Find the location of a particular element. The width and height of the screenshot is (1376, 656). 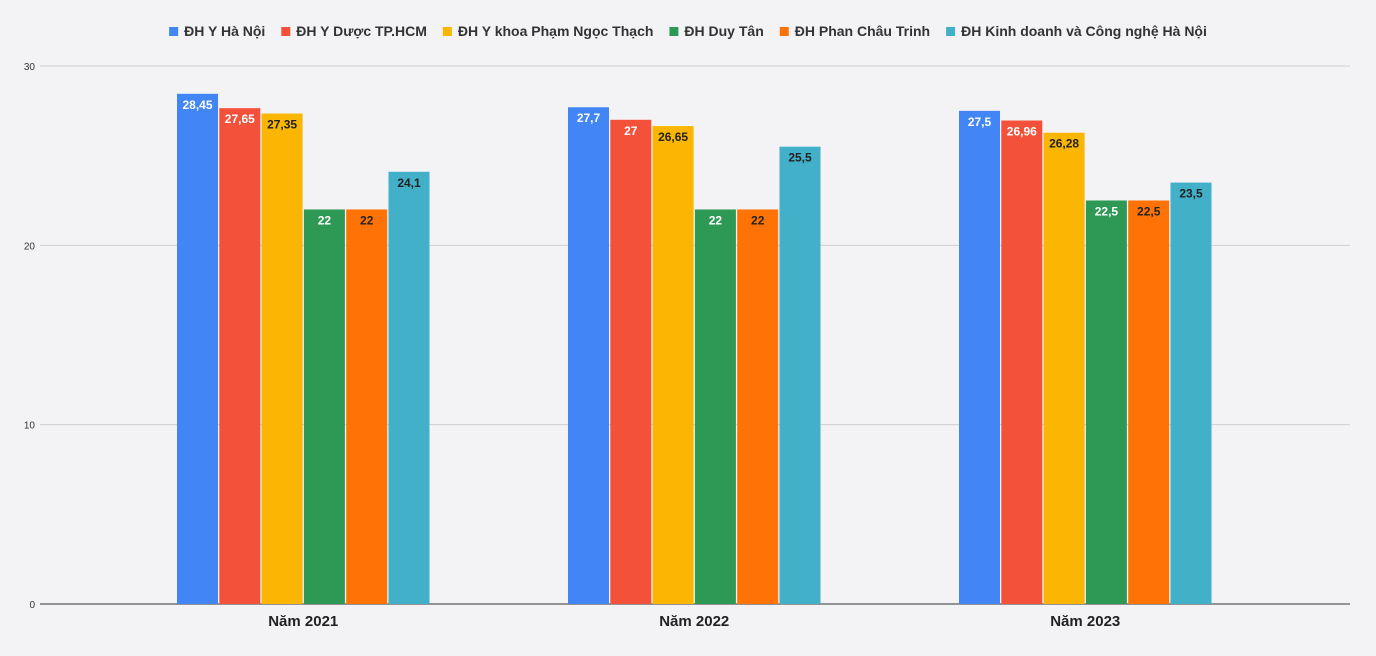

legend-label: ĐH Kinh doanh và Công nghệ Hà Nội is located at coordinates (1084, 31).